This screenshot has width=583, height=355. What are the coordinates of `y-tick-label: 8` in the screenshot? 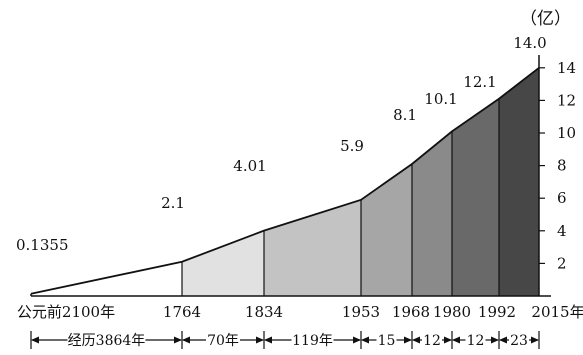 It's located at (562, 166).